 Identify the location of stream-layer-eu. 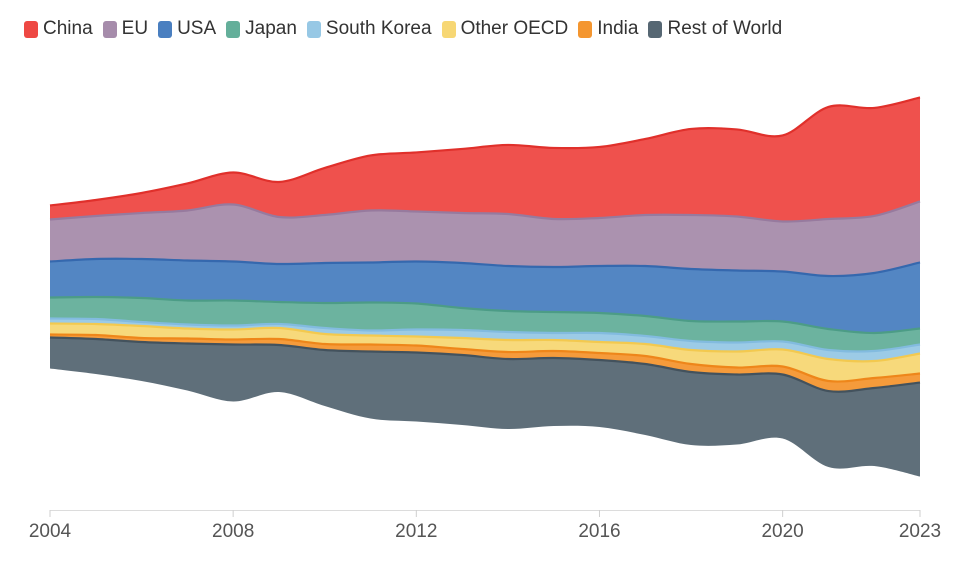
(485, 239).